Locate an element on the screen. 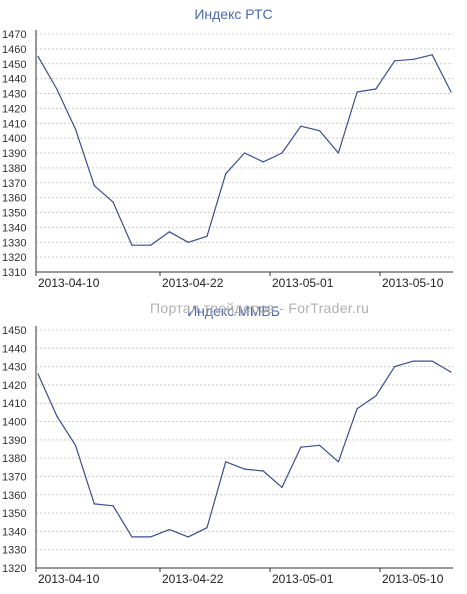 This screenshot has width=467, height=594. micex-y-tick-label: 1450 is located at coordinates (14, 331).